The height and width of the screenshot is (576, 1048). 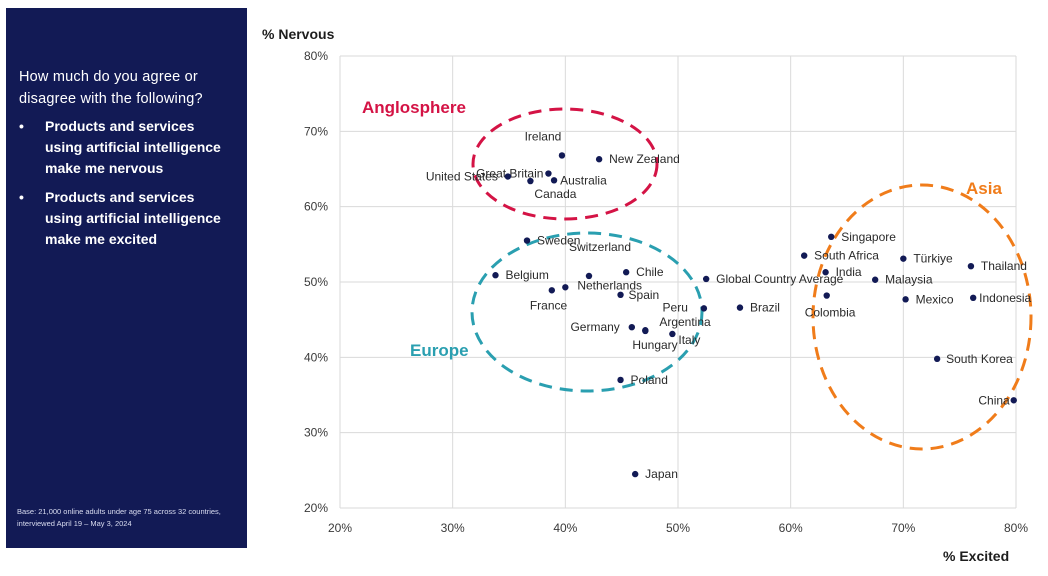 What do you see at coordinates (875, 279) in the screenshot?
I see `data-point-malaysia` at bounding box center [875, 279].